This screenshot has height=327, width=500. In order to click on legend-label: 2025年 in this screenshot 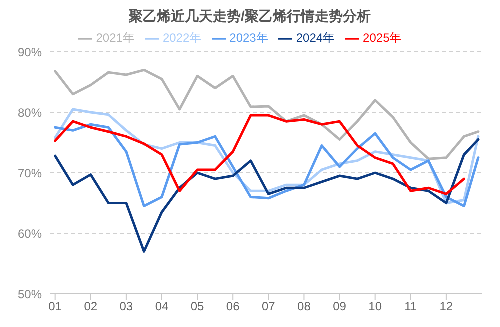, I will do `click(382, 38)`.